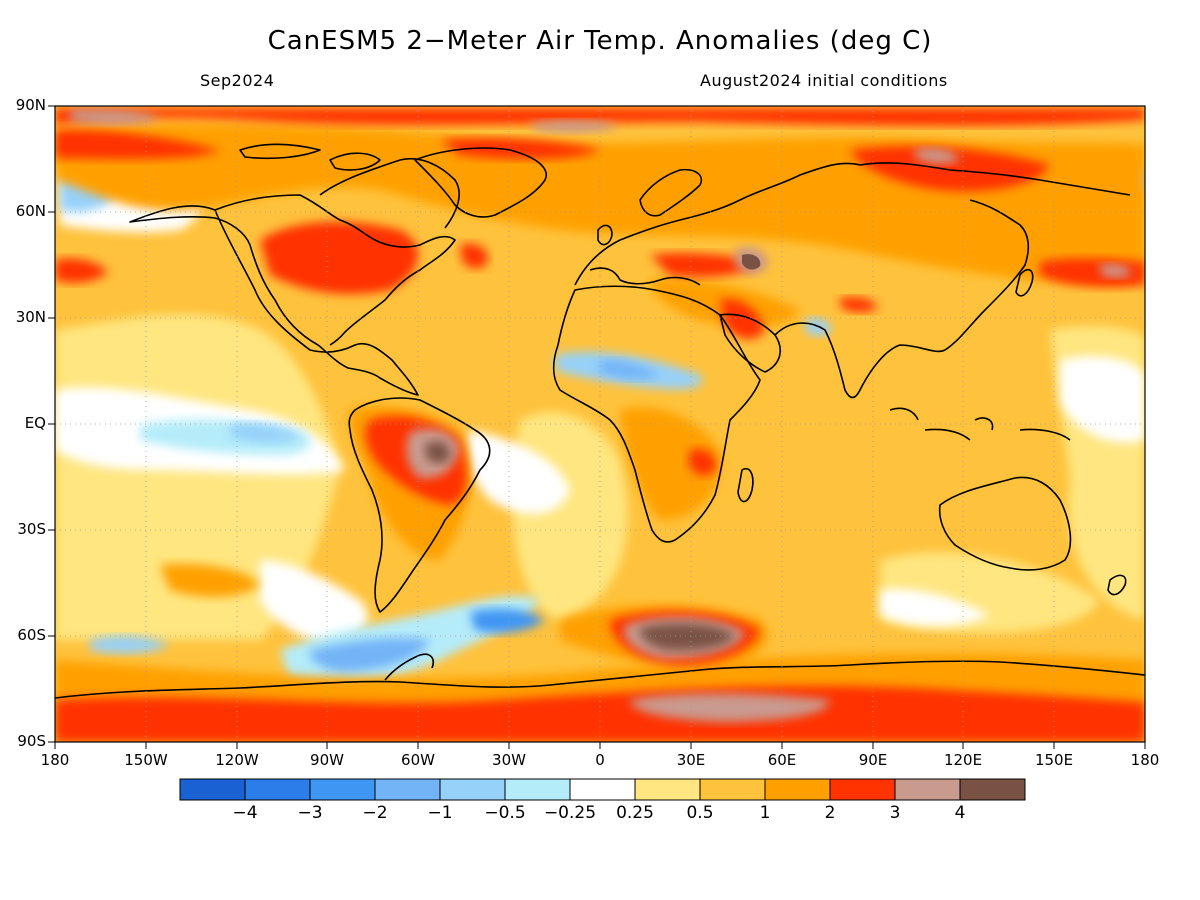 This screenshot has width=1200, height=900. I want to click on valid-month: Sep2024, so click(237, 80).